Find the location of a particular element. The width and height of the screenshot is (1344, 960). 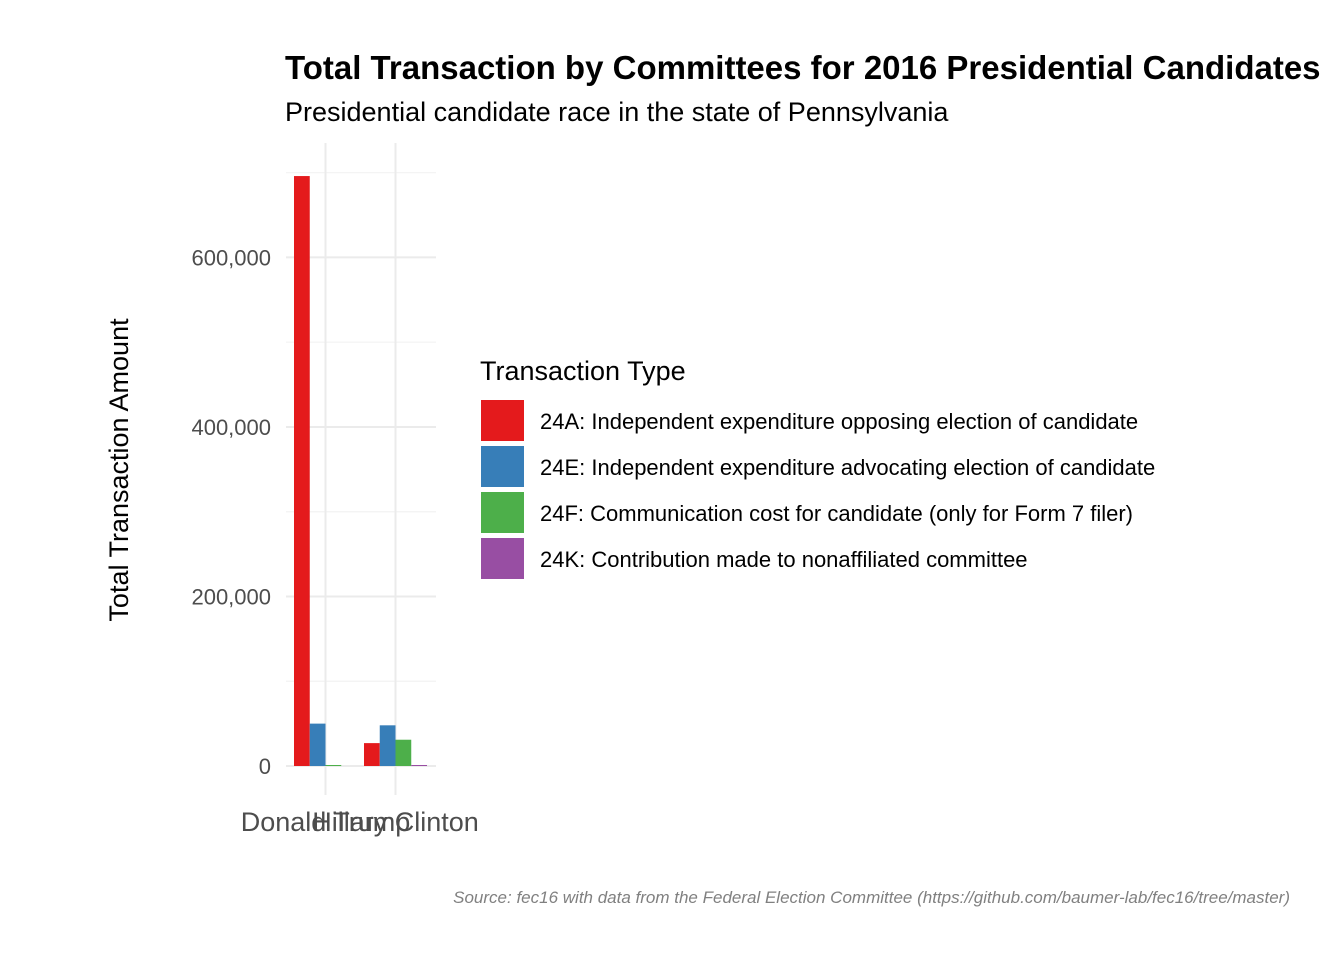

y-tick-label: 200,000 is located at coordinates (231, 596).